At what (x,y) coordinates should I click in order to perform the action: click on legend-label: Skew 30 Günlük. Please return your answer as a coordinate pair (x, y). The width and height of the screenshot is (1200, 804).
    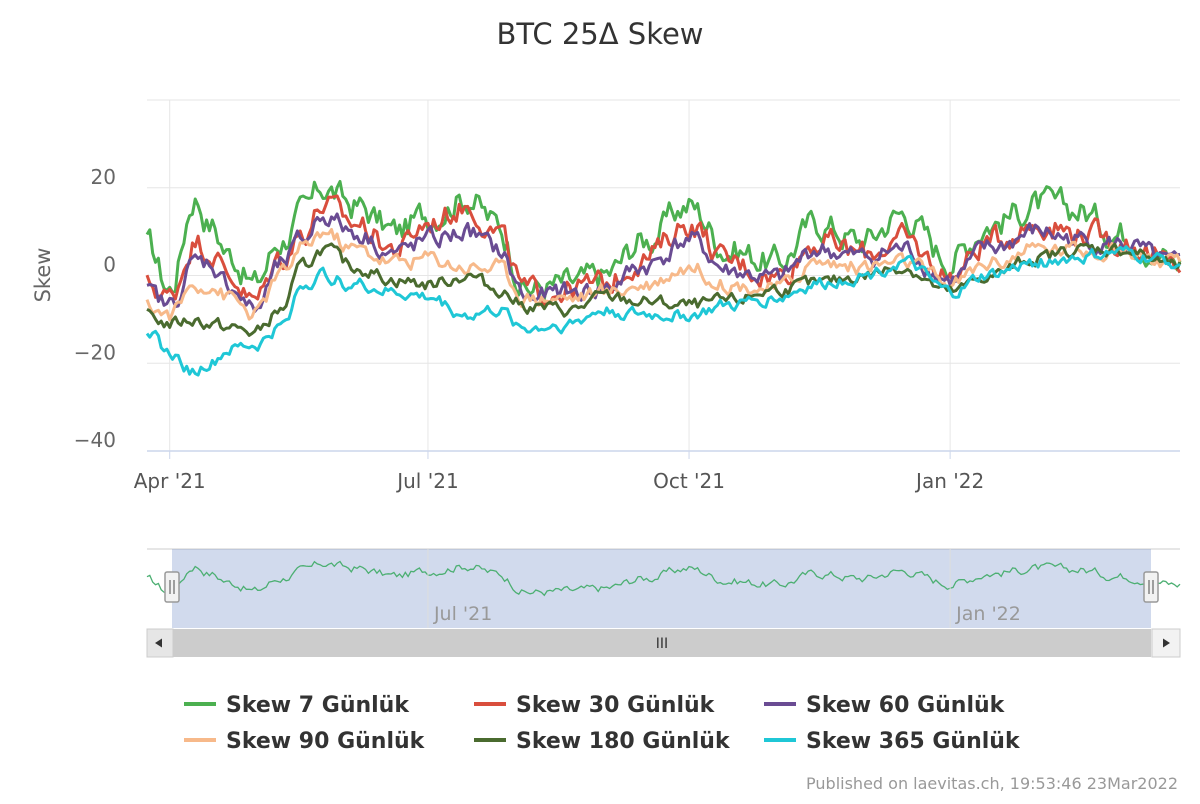
    Looking at the image, I should click on (616, 705).